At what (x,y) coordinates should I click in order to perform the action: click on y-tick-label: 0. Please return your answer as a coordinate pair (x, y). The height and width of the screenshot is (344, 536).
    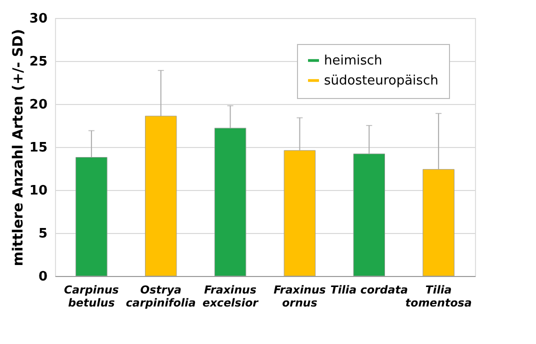
    Looking at the image, I should click on (43, 277).